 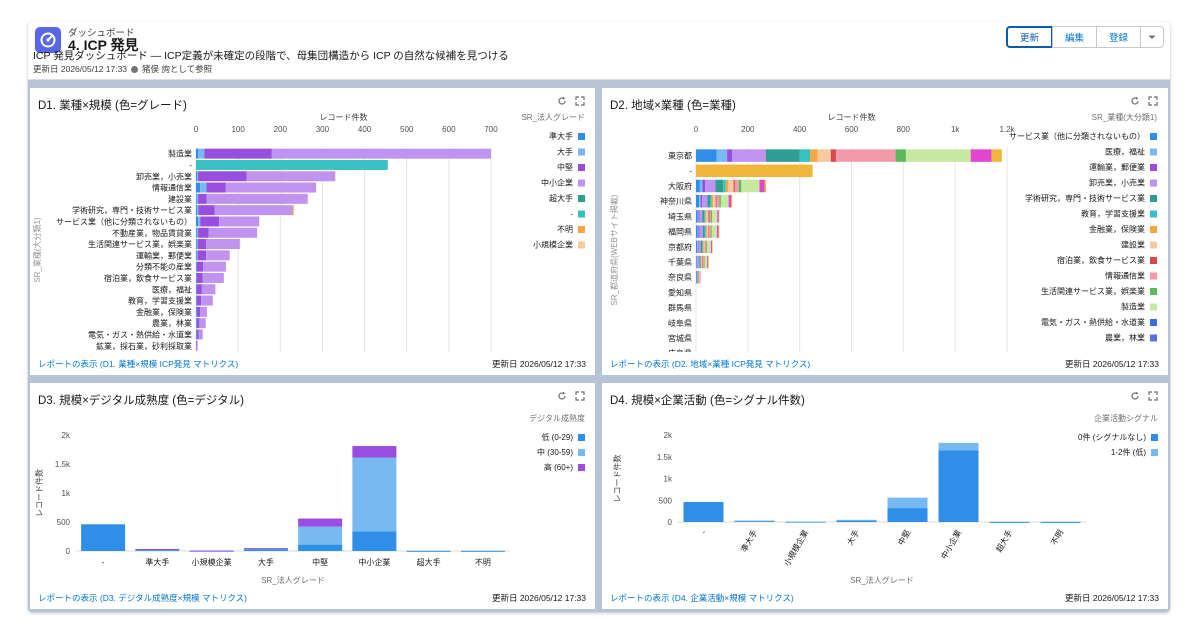 I want to click on subscribe-button: 登録, so click(x=1118, y=37).